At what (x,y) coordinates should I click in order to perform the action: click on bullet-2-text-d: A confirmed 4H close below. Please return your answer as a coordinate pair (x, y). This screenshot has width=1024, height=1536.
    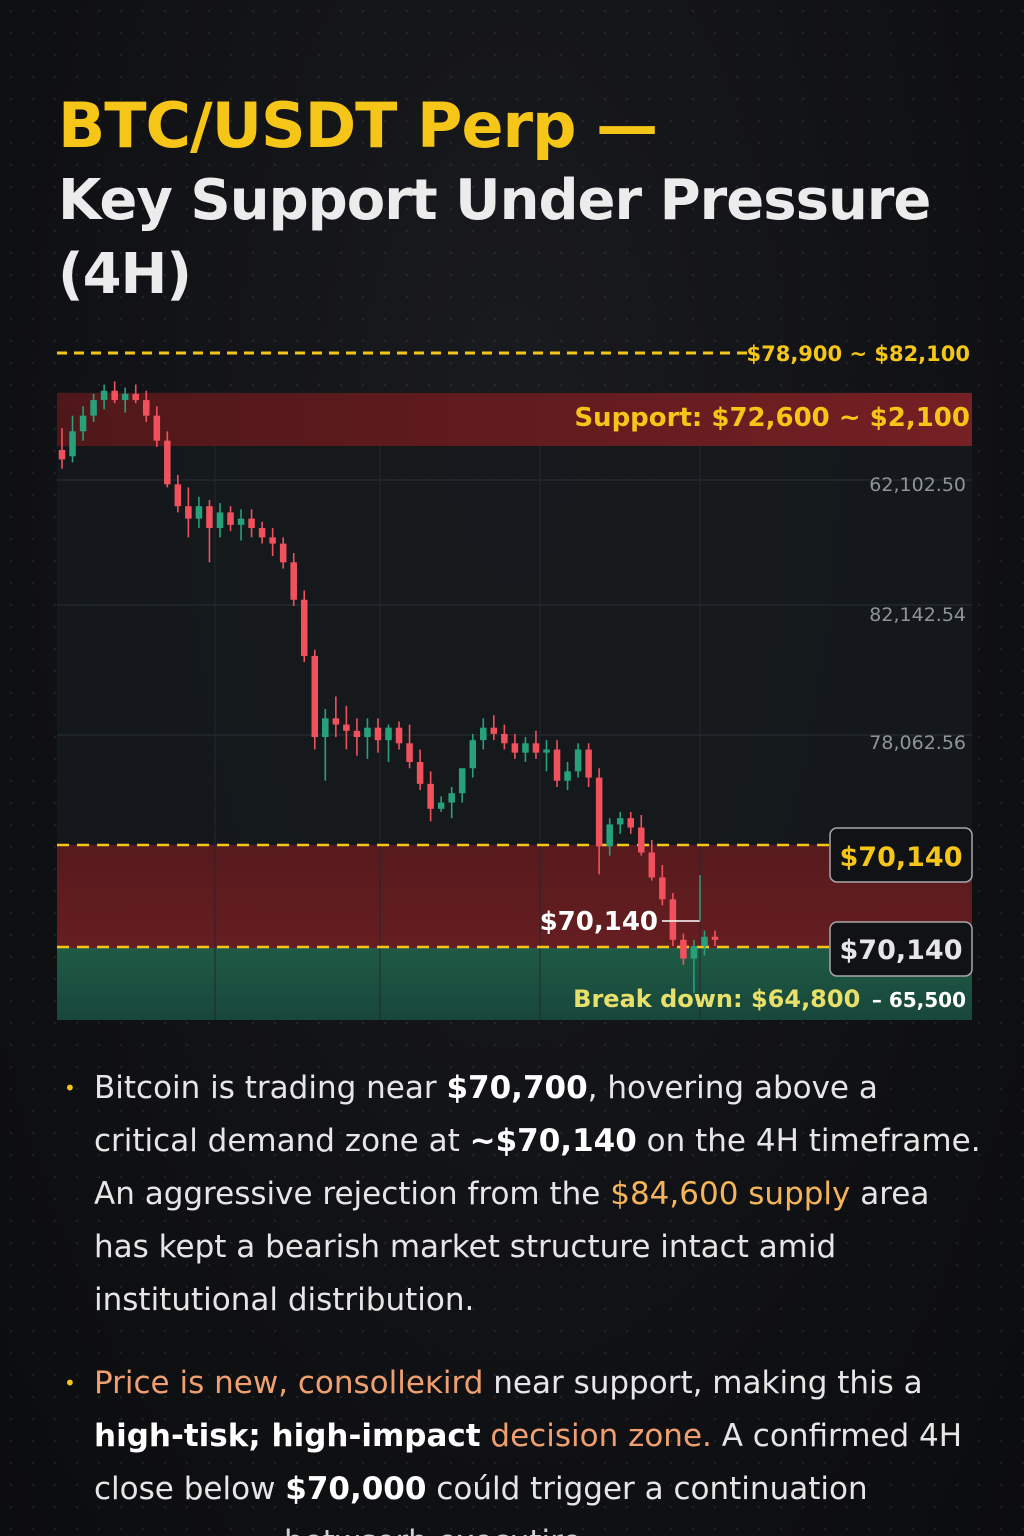
    Looking at the image, I should click on (528, 1462).